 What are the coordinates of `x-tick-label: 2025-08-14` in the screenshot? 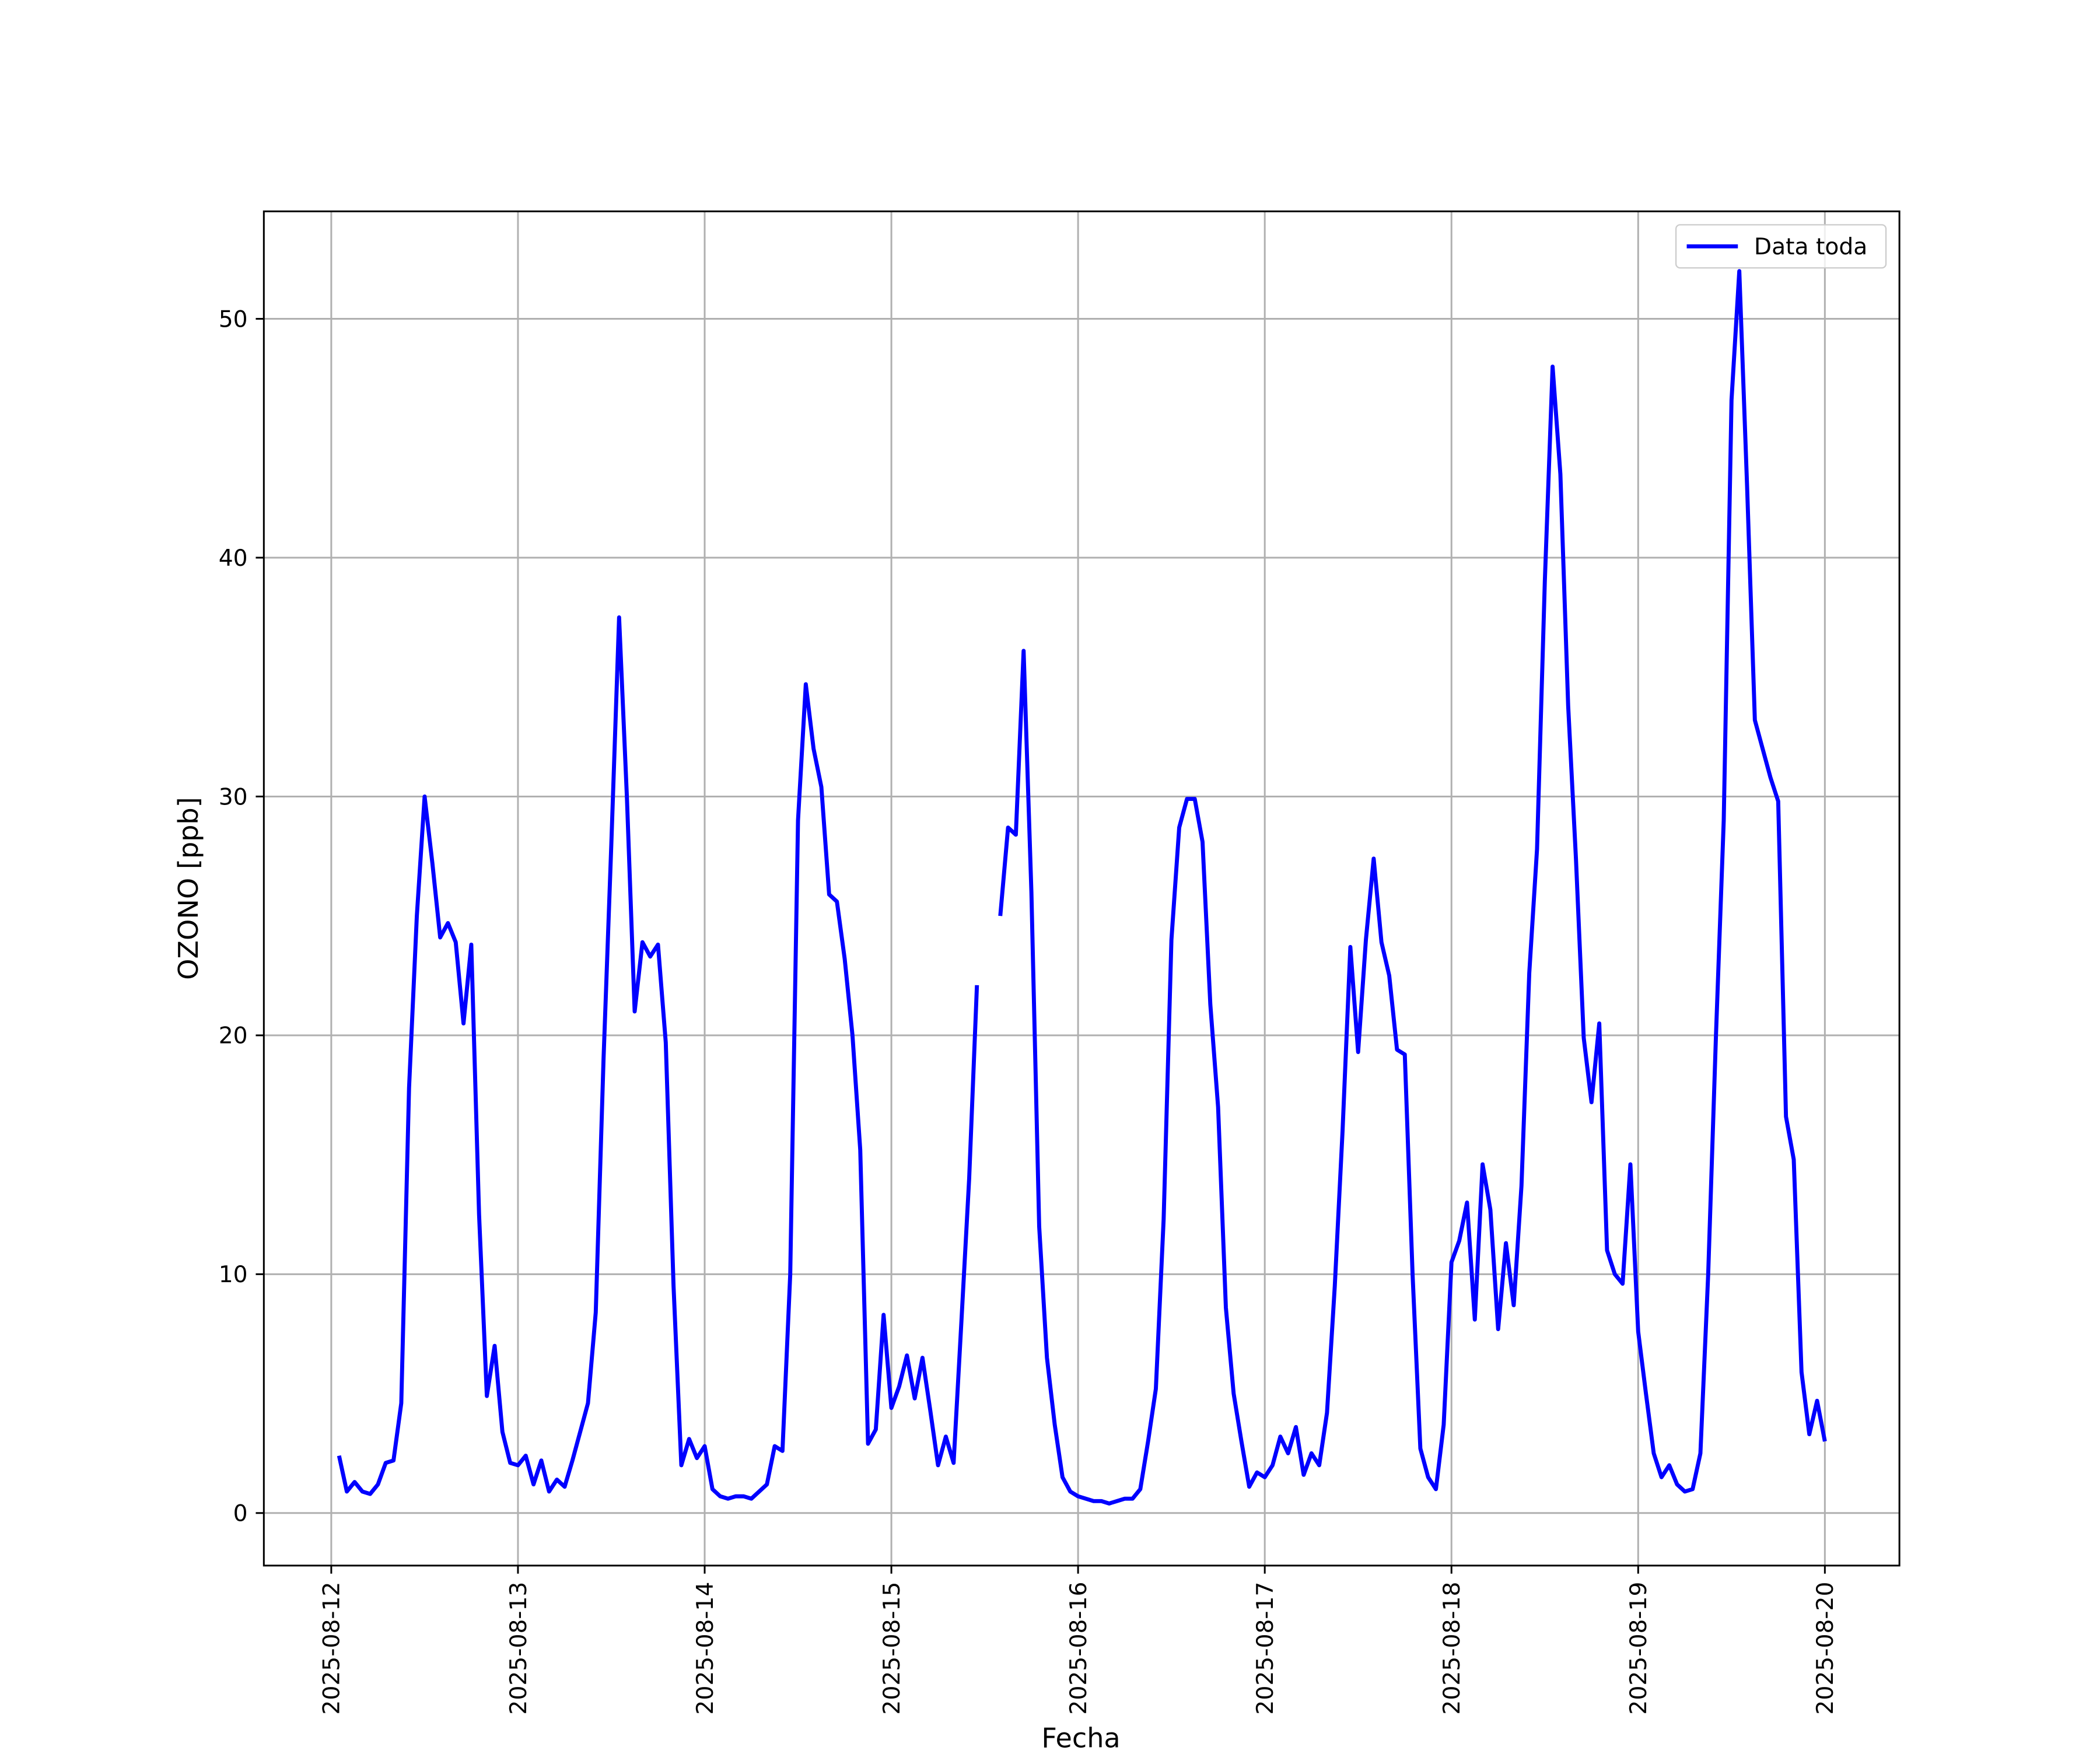 It's located at (705, 1648).